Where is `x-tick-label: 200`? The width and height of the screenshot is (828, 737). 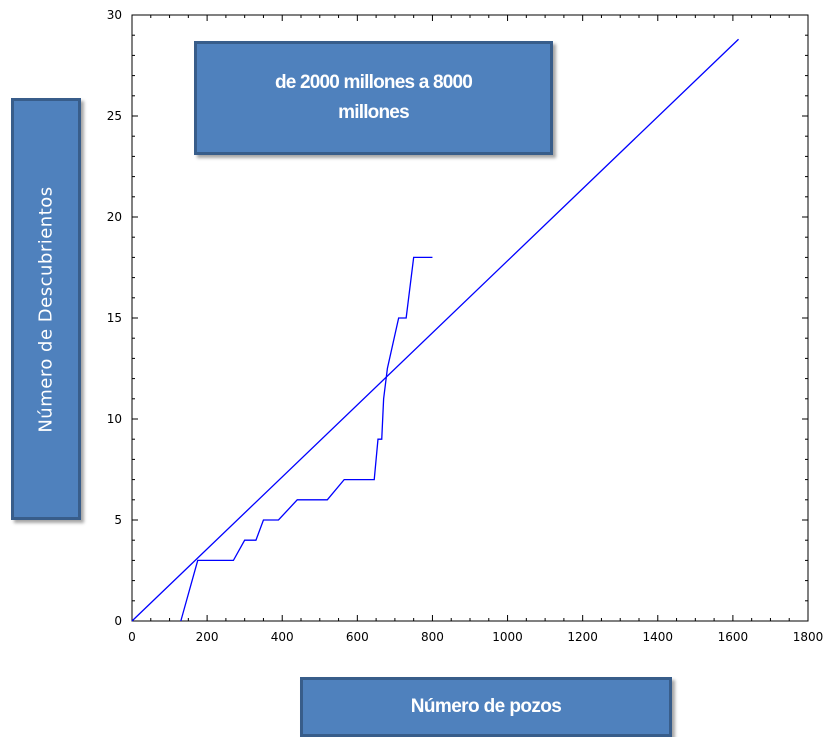
x-tick-label: 200 is located at coordinates (207, 637).